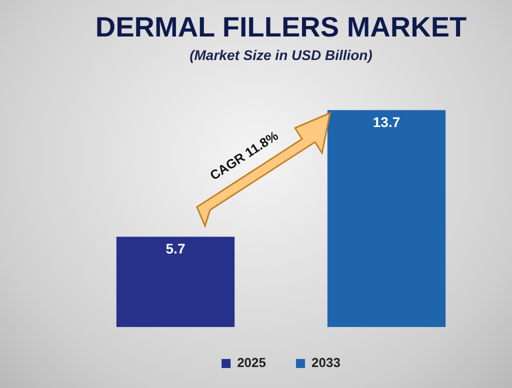  Describe the element at coordinates (251, 362) in the screenshot. I see `legend-label: 2025` at that location.